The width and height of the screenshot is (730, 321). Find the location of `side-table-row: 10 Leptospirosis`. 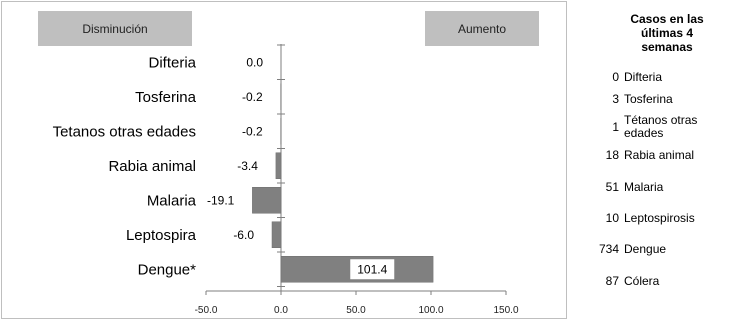

side-table-row: 10 Leptospirosis is located at coordinates (655, 218).